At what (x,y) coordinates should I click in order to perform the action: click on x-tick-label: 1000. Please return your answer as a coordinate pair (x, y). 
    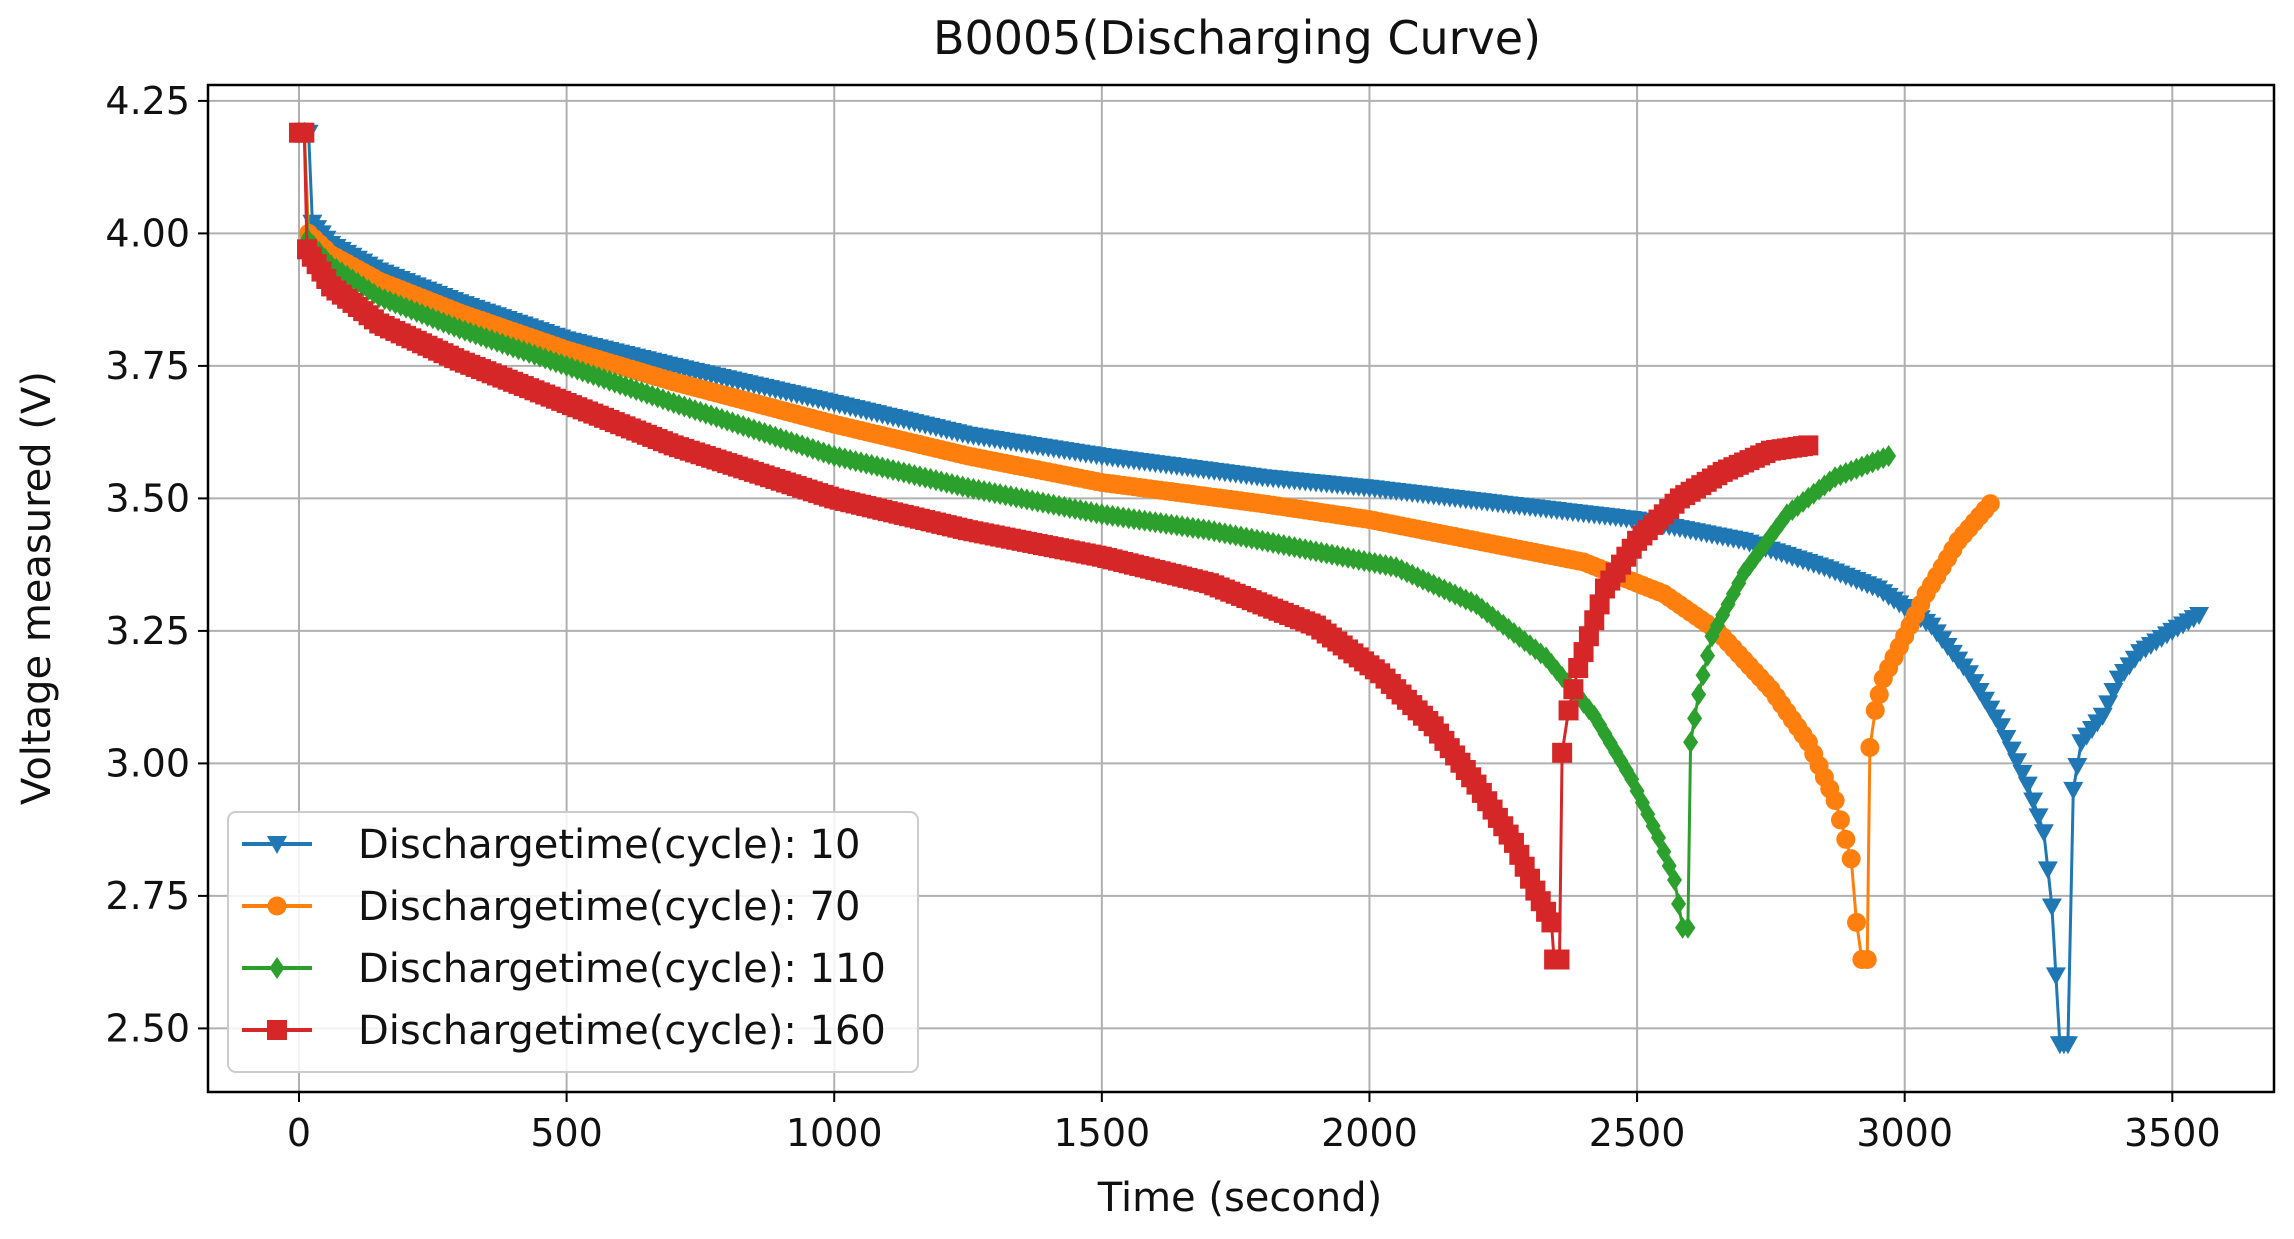
    Looking at the image, I should click on (834, 1133).